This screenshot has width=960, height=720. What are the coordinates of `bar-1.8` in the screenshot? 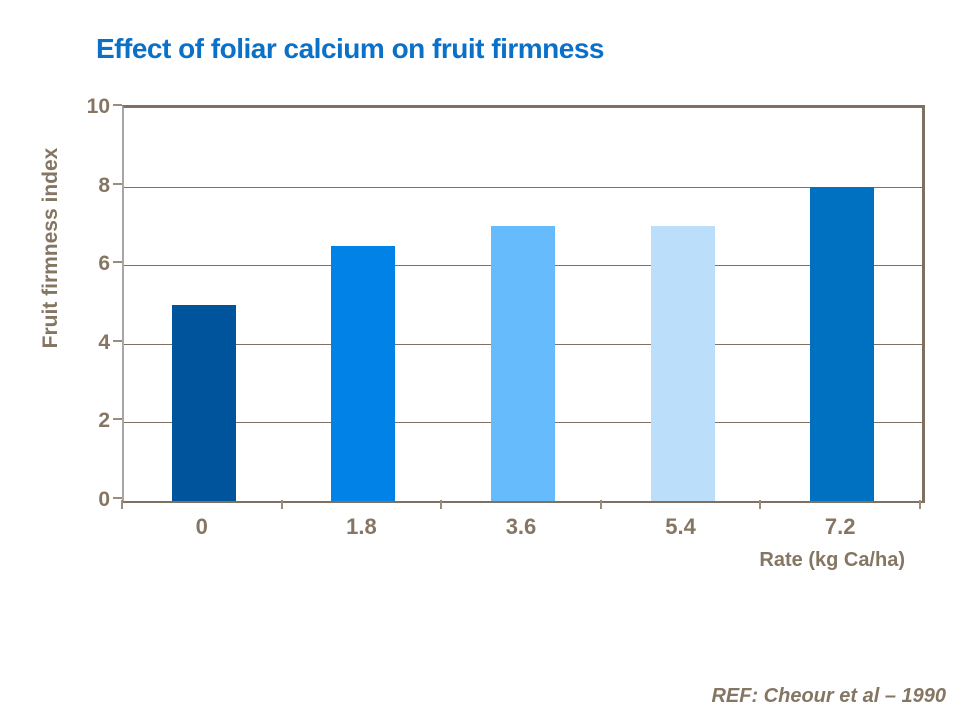 It's located at (363, 373).